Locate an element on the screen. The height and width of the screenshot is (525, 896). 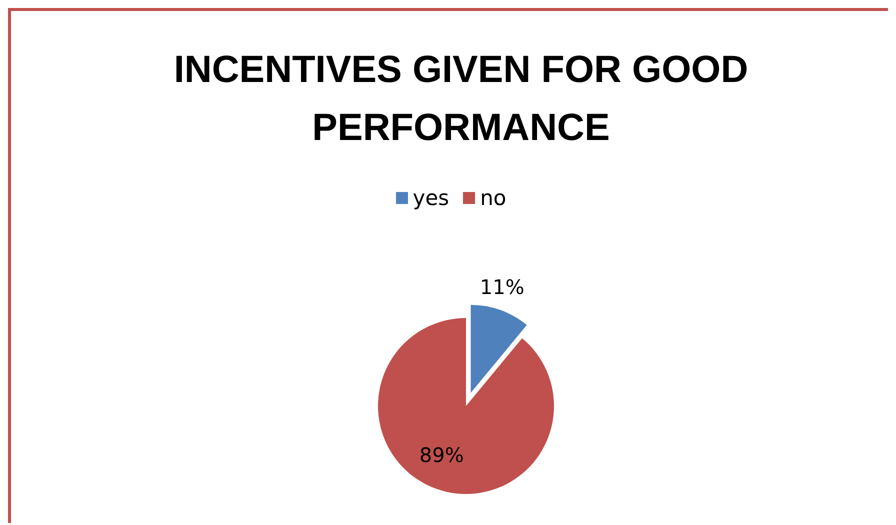
chart-title: INCENTIVES GIVEN FOR GOOD PERFORMANCE is located at coordinates (461, 99).